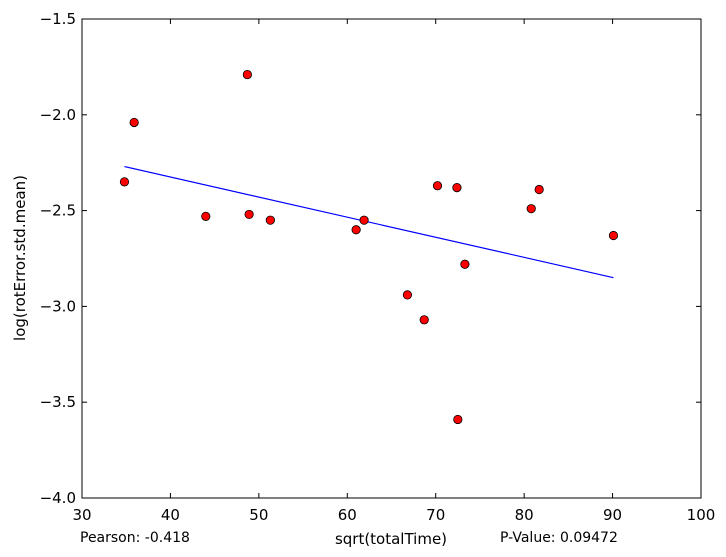 The height and width of the screenshot is (557, 726). What do you see at coordinates (612, 515) in the screenshot?
I see `x-tick-label: 90` at bounding box center [612, 515].